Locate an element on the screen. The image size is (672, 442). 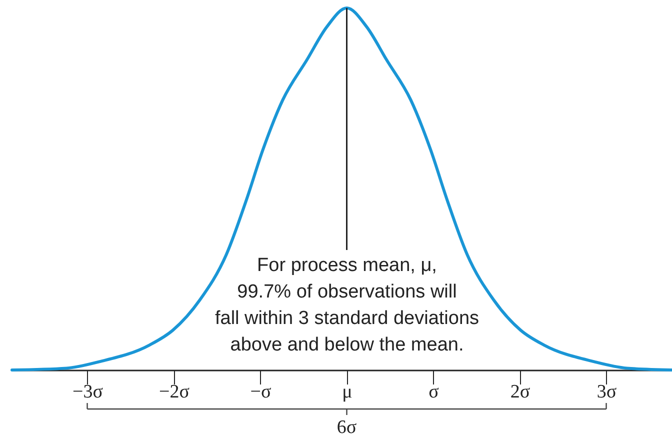
annotation: For process mean, μ, 99.7% of observations will fall within 3 standard deviations above and below the mean. is located at coordinates (347, 305).